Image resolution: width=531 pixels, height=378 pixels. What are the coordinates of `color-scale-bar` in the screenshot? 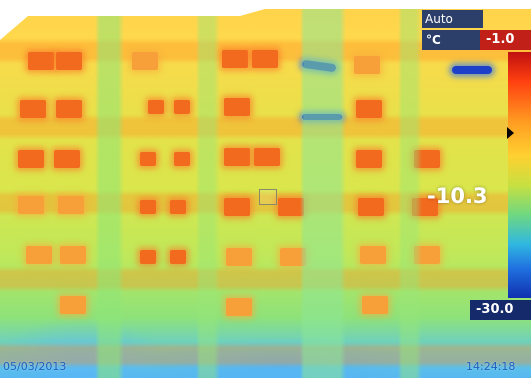 It's located at (519, 175).